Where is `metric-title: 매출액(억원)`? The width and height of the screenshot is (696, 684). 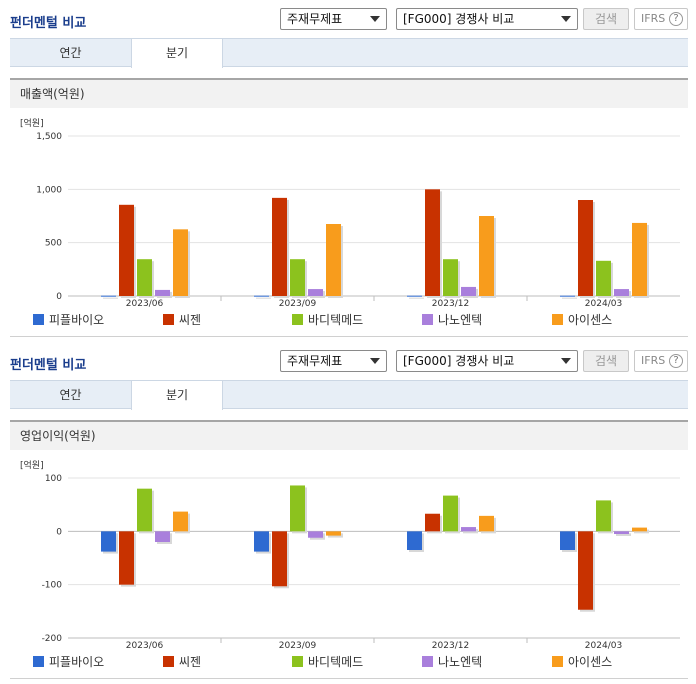 metric-title: 매출액(억원) is located at coordinates (349, 93).